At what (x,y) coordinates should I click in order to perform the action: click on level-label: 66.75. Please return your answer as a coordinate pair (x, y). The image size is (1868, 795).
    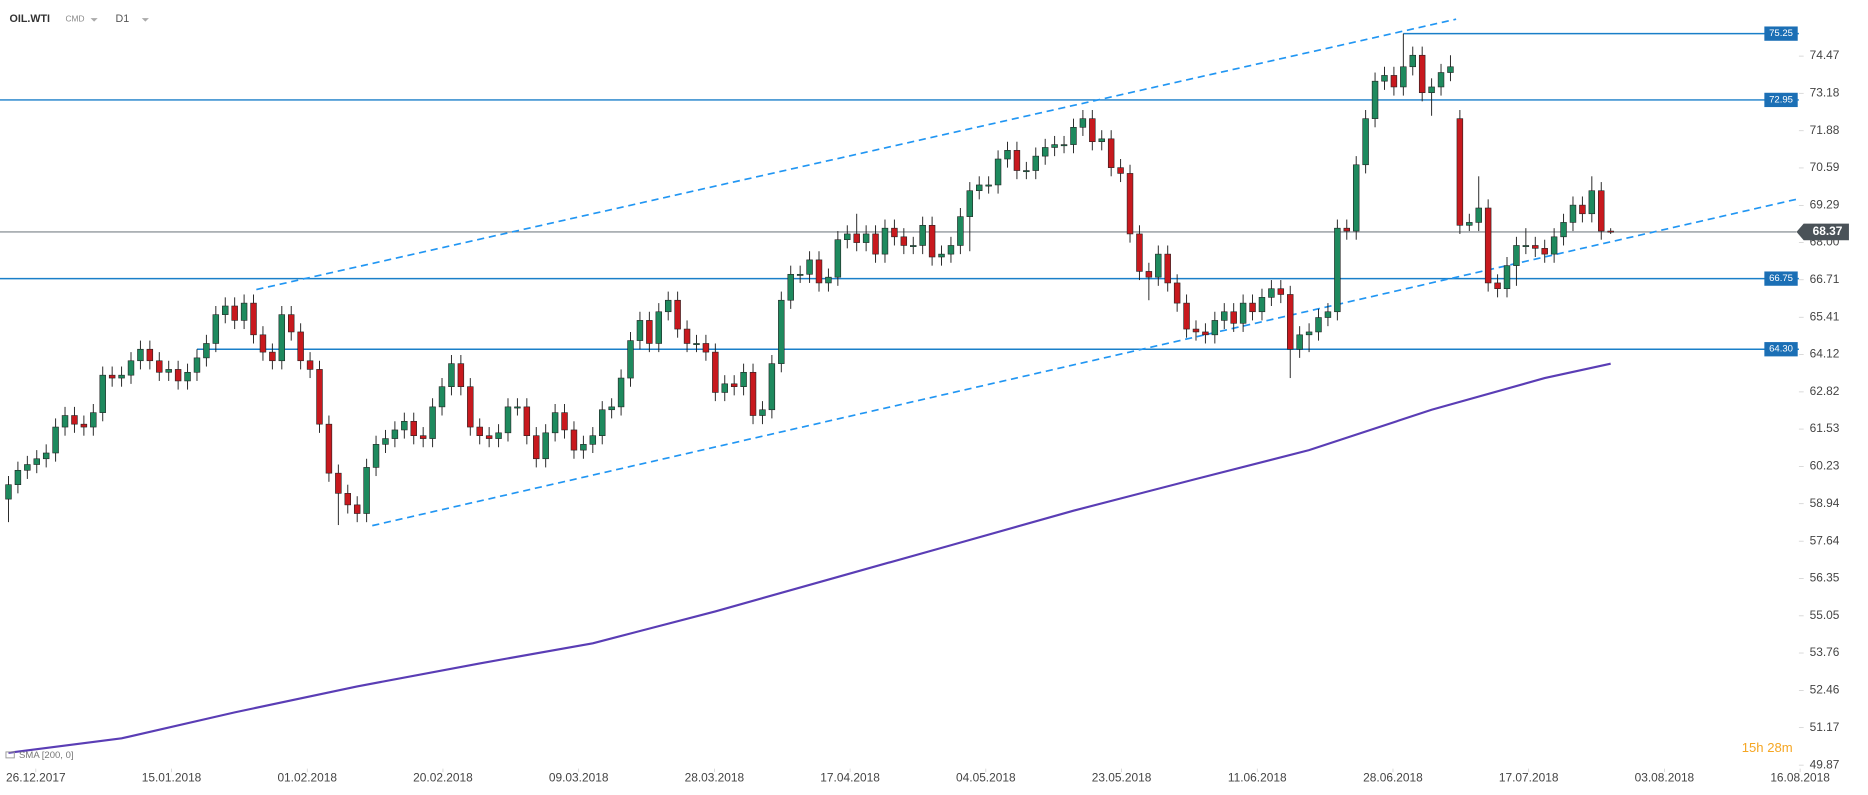
    Looking at the image, I should click on (1781, 278).